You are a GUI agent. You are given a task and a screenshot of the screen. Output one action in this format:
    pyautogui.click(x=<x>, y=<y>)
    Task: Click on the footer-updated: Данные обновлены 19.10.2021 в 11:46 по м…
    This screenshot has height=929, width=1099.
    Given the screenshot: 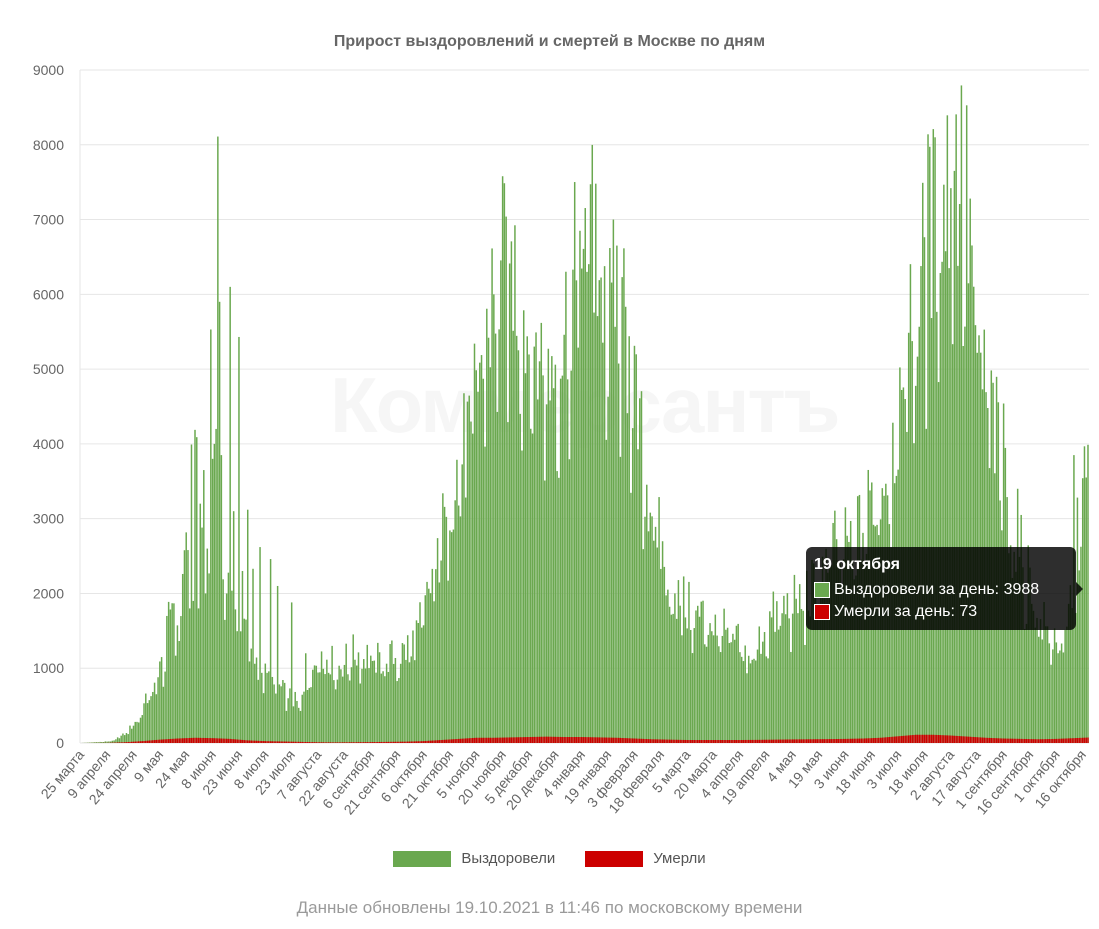 What is the action you would take?
    pyautogui.click(x=549, y=907)
    